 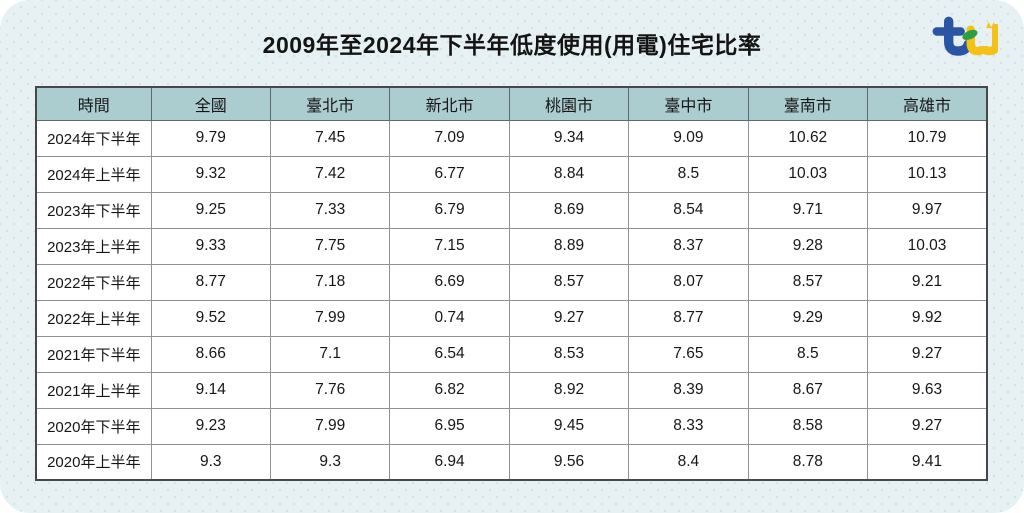 I want to click on header-cell: 高雄市, so click(x=927, y=103).